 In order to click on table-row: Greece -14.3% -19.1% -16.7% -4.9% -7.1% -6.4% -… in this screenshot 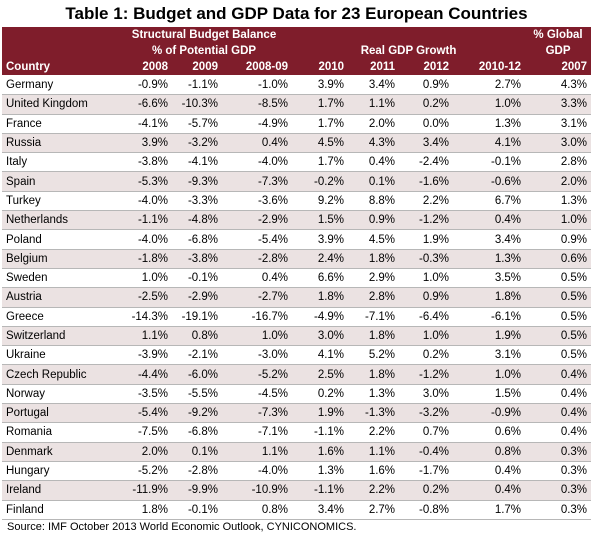, I will do `click(297, 317)`.